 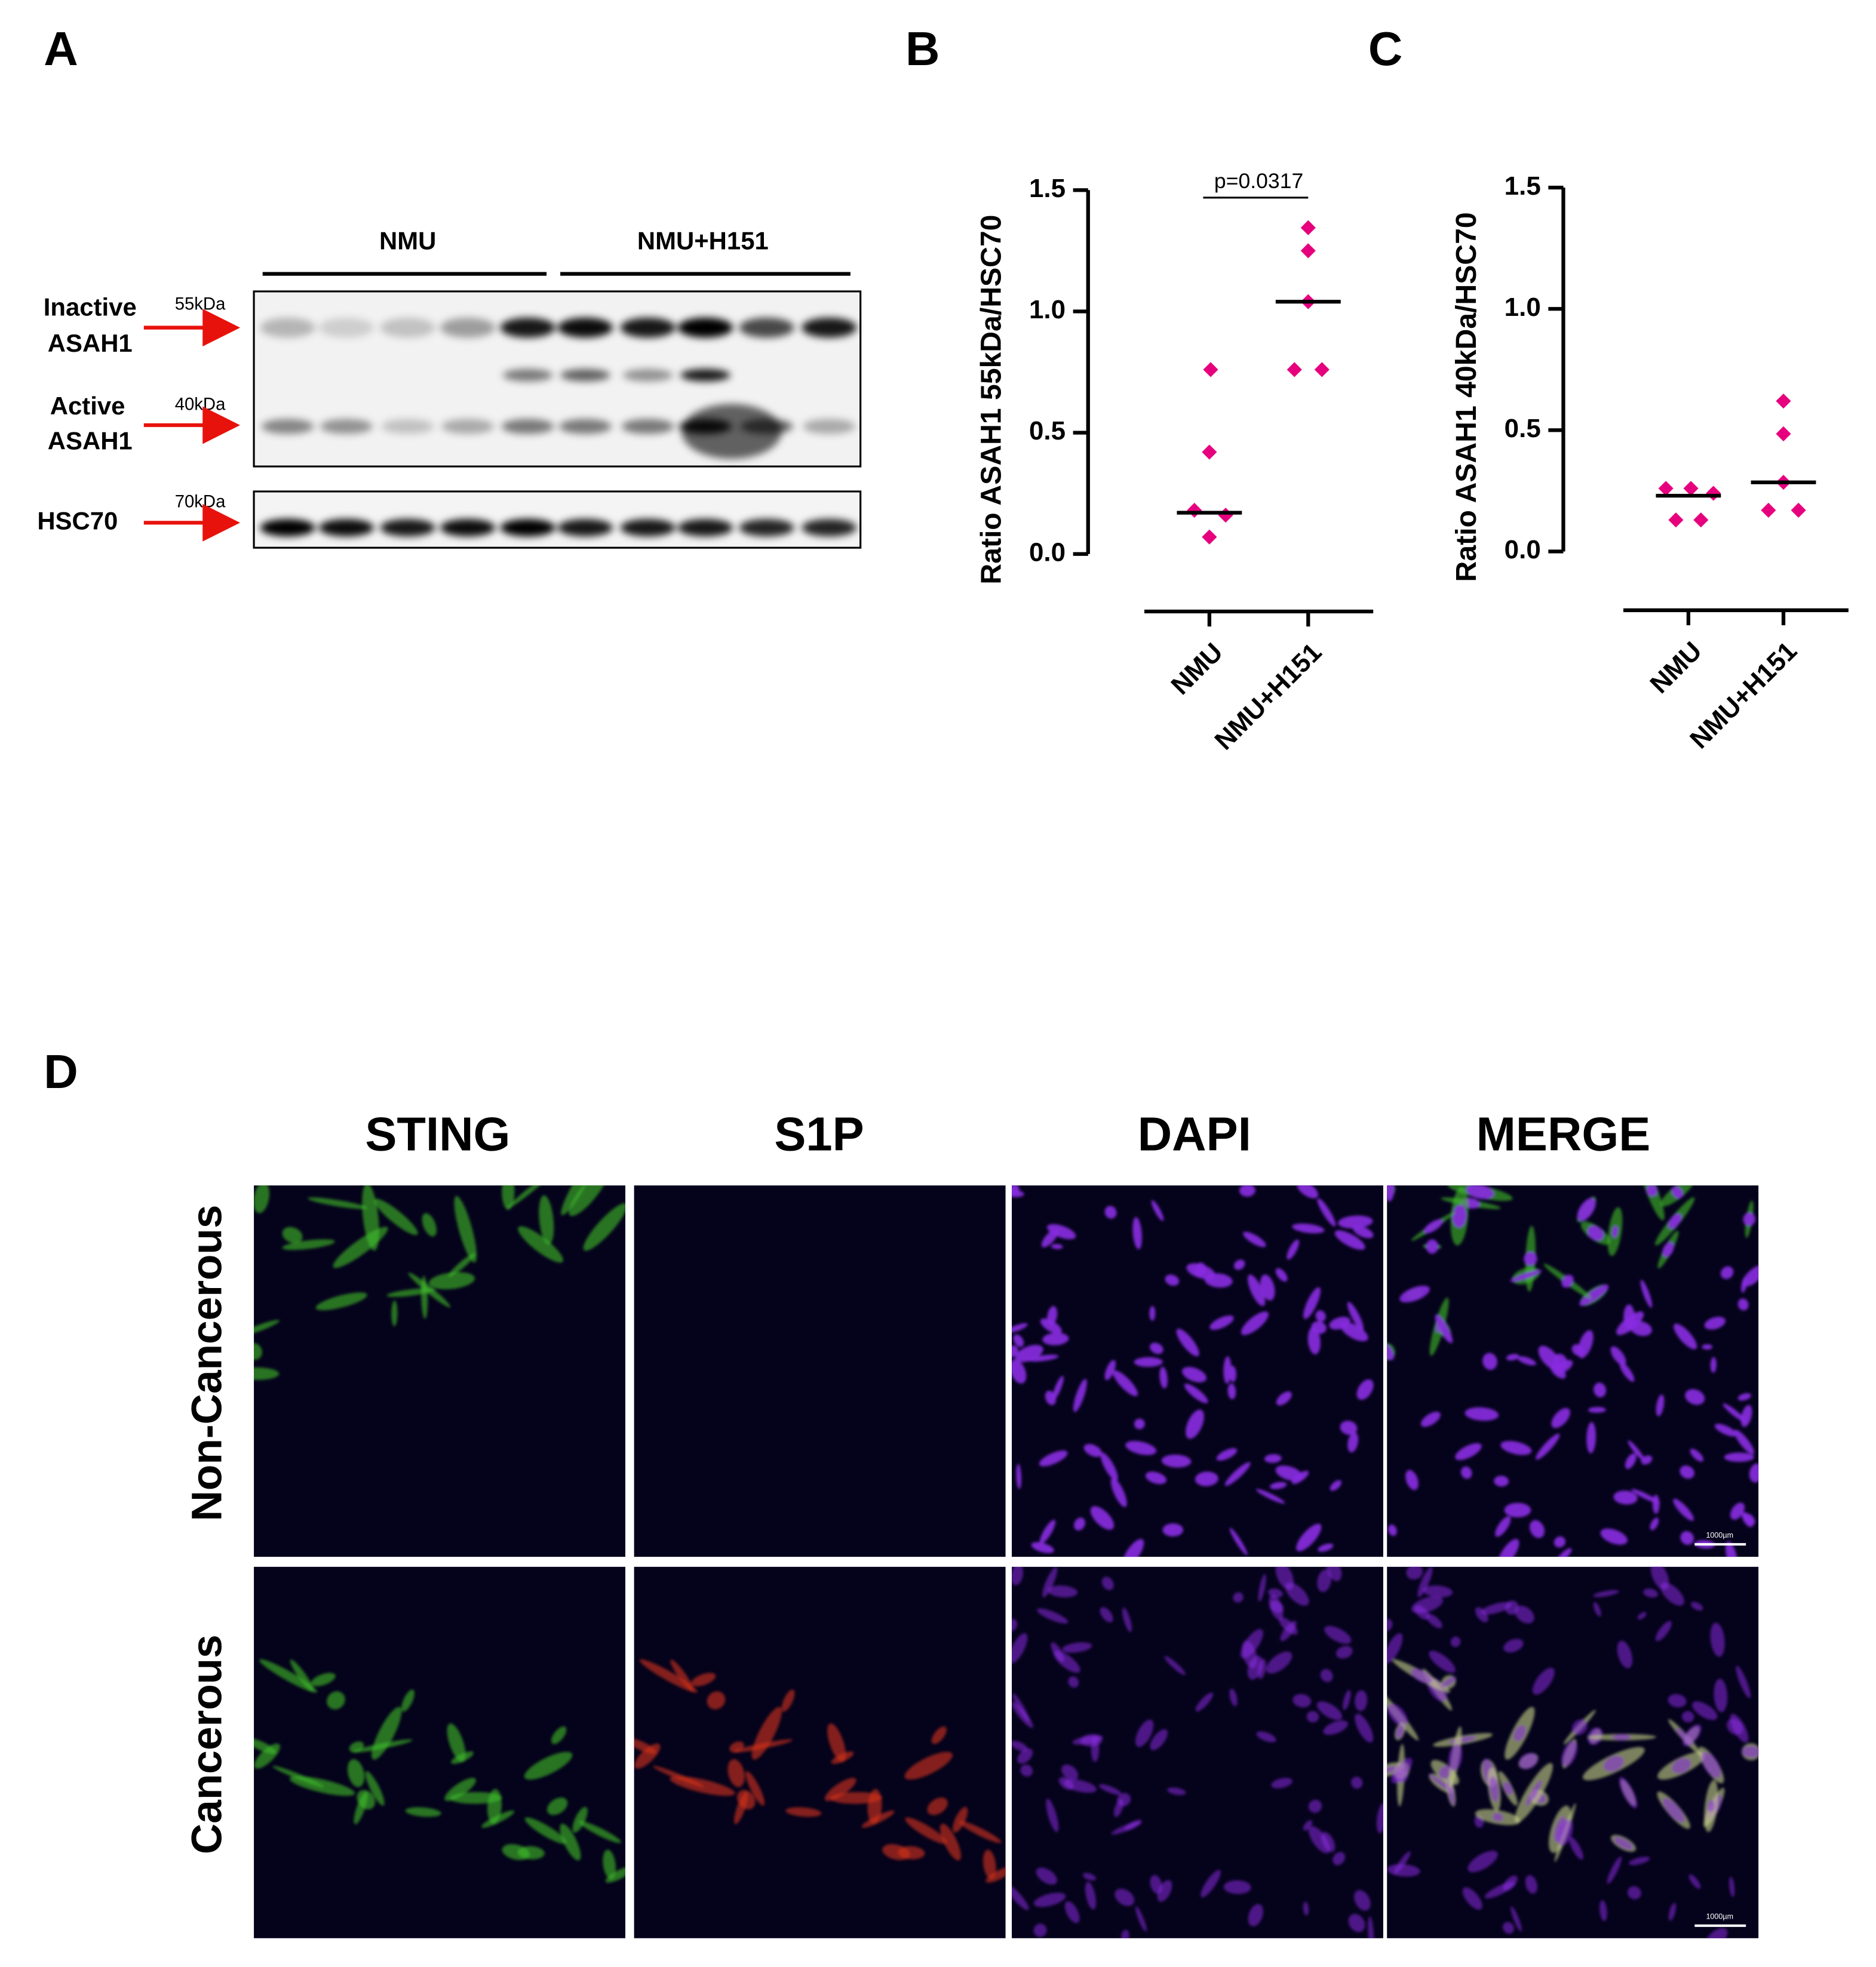 I want to click on panel-label: A, so click(x=61, y=48).